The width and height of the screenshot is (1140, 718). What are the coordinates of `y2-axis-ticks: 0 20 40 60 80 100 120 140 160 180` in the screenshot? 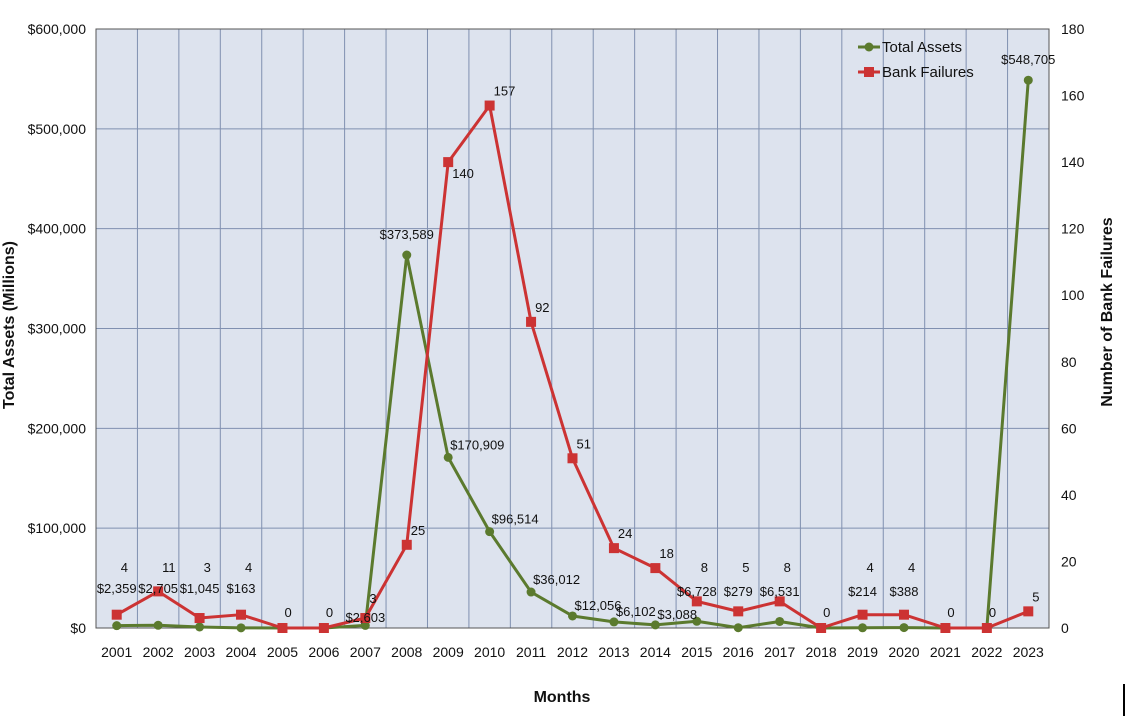 It's located at (1073, 328).